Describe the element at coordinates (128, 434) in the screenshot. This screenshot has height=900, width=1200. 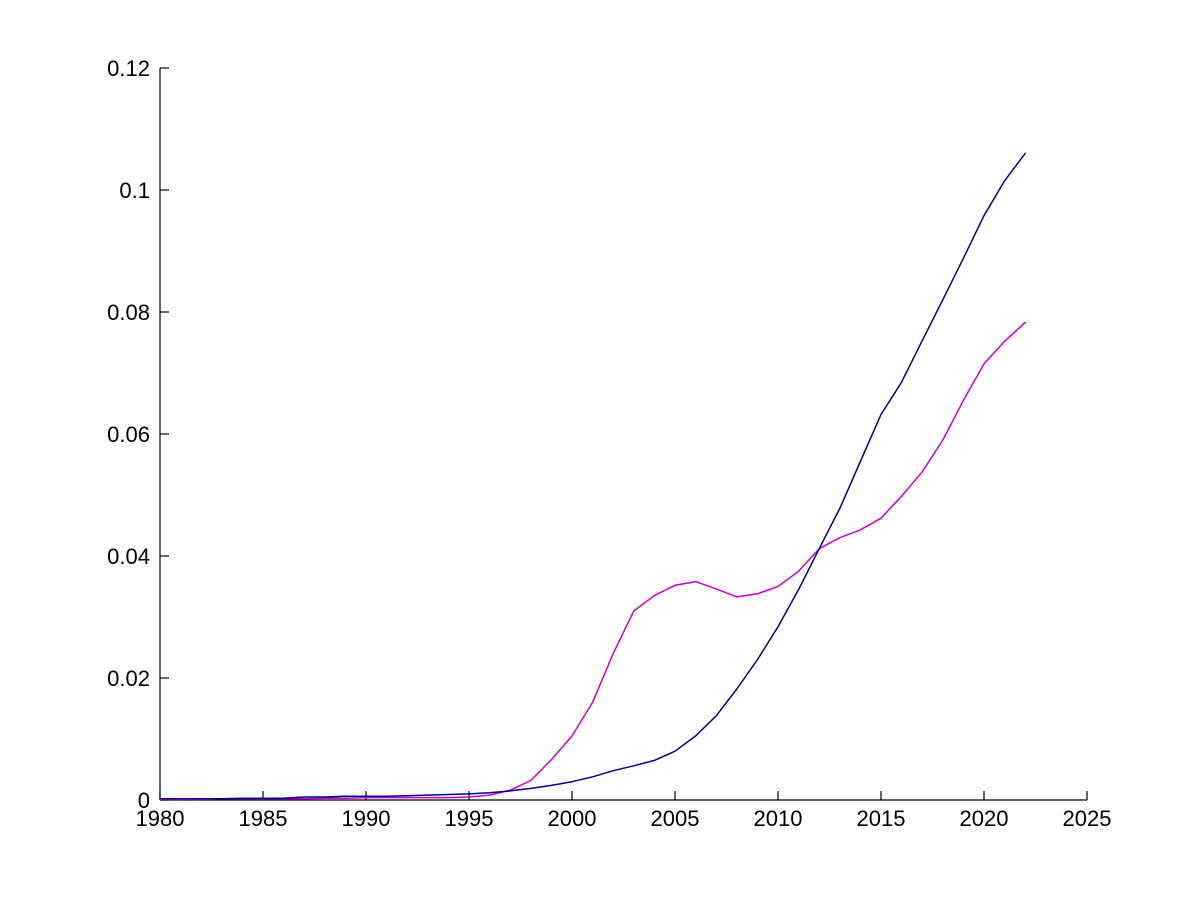
I see `y-tick-label: 0.06` at that location.